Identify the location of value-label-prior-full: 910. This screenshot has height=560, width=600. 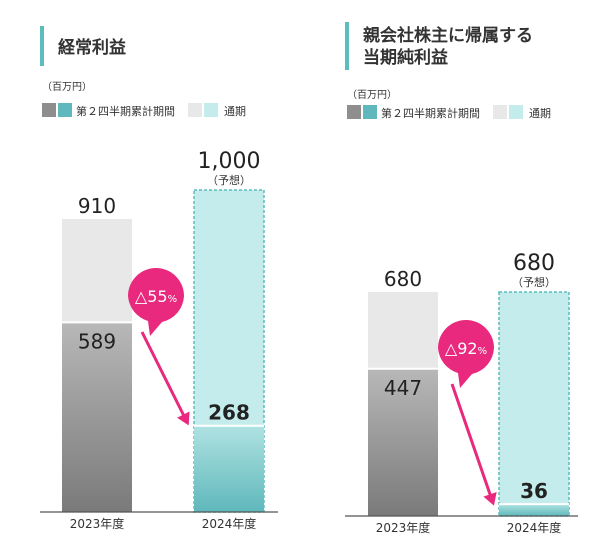
(97, 206).